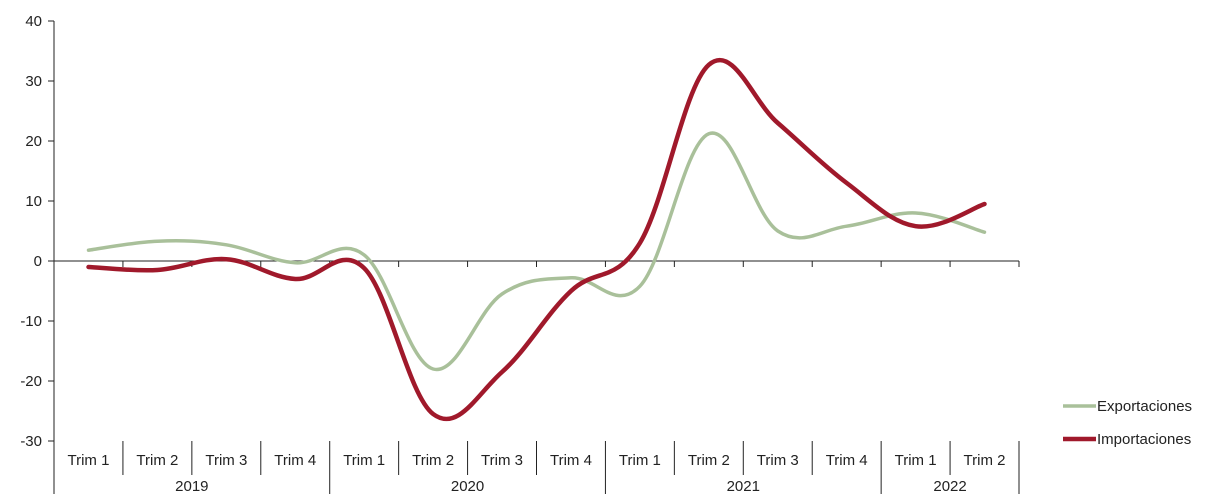 The height and width of the screenshot is (501, 1218). What do you see at coordinates (467, 486) in the screenshot?
I see `x-year-label: 2020` at bounding box center [467, 486].